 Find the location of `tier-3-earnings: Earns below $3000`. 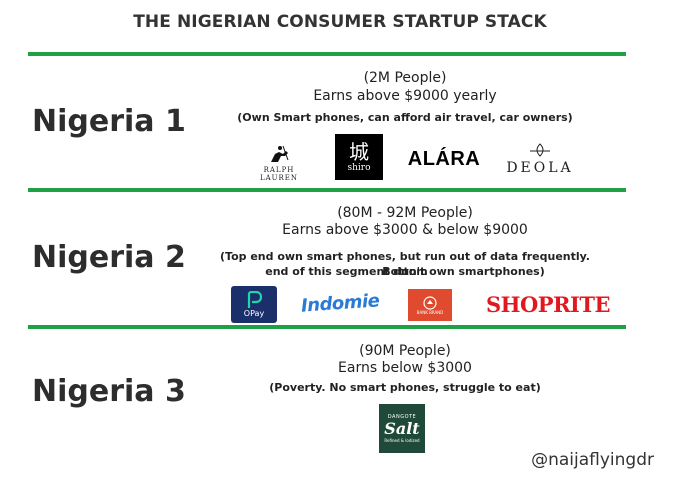

tier-3-earnings: Earns below $3000 is located at coordinates (405, 368).